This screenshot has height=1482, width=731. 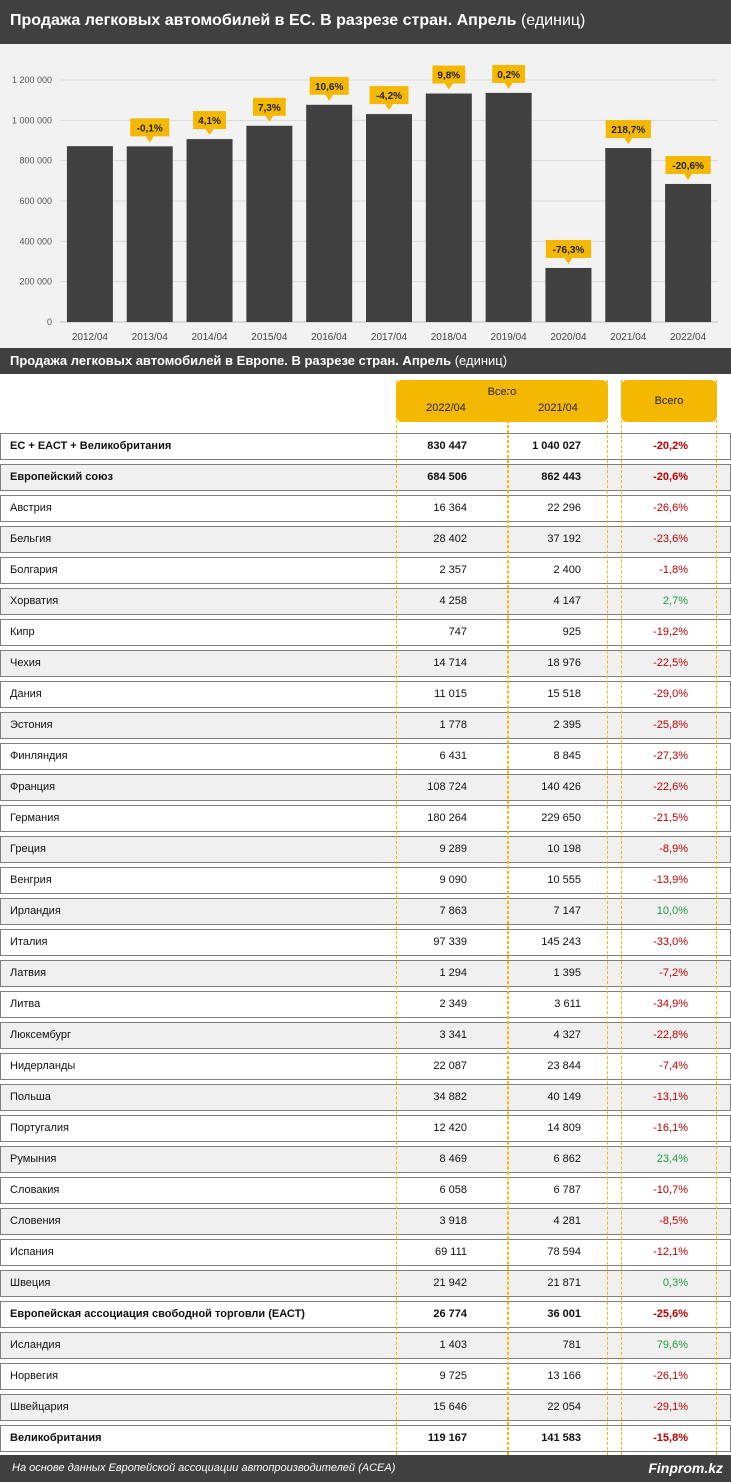 What do you see at coordinates (91, 446) in the screenshot?
I see `country-name: ЕС + ЕАСТ + Великобритания` at bounding box center [91, 446].